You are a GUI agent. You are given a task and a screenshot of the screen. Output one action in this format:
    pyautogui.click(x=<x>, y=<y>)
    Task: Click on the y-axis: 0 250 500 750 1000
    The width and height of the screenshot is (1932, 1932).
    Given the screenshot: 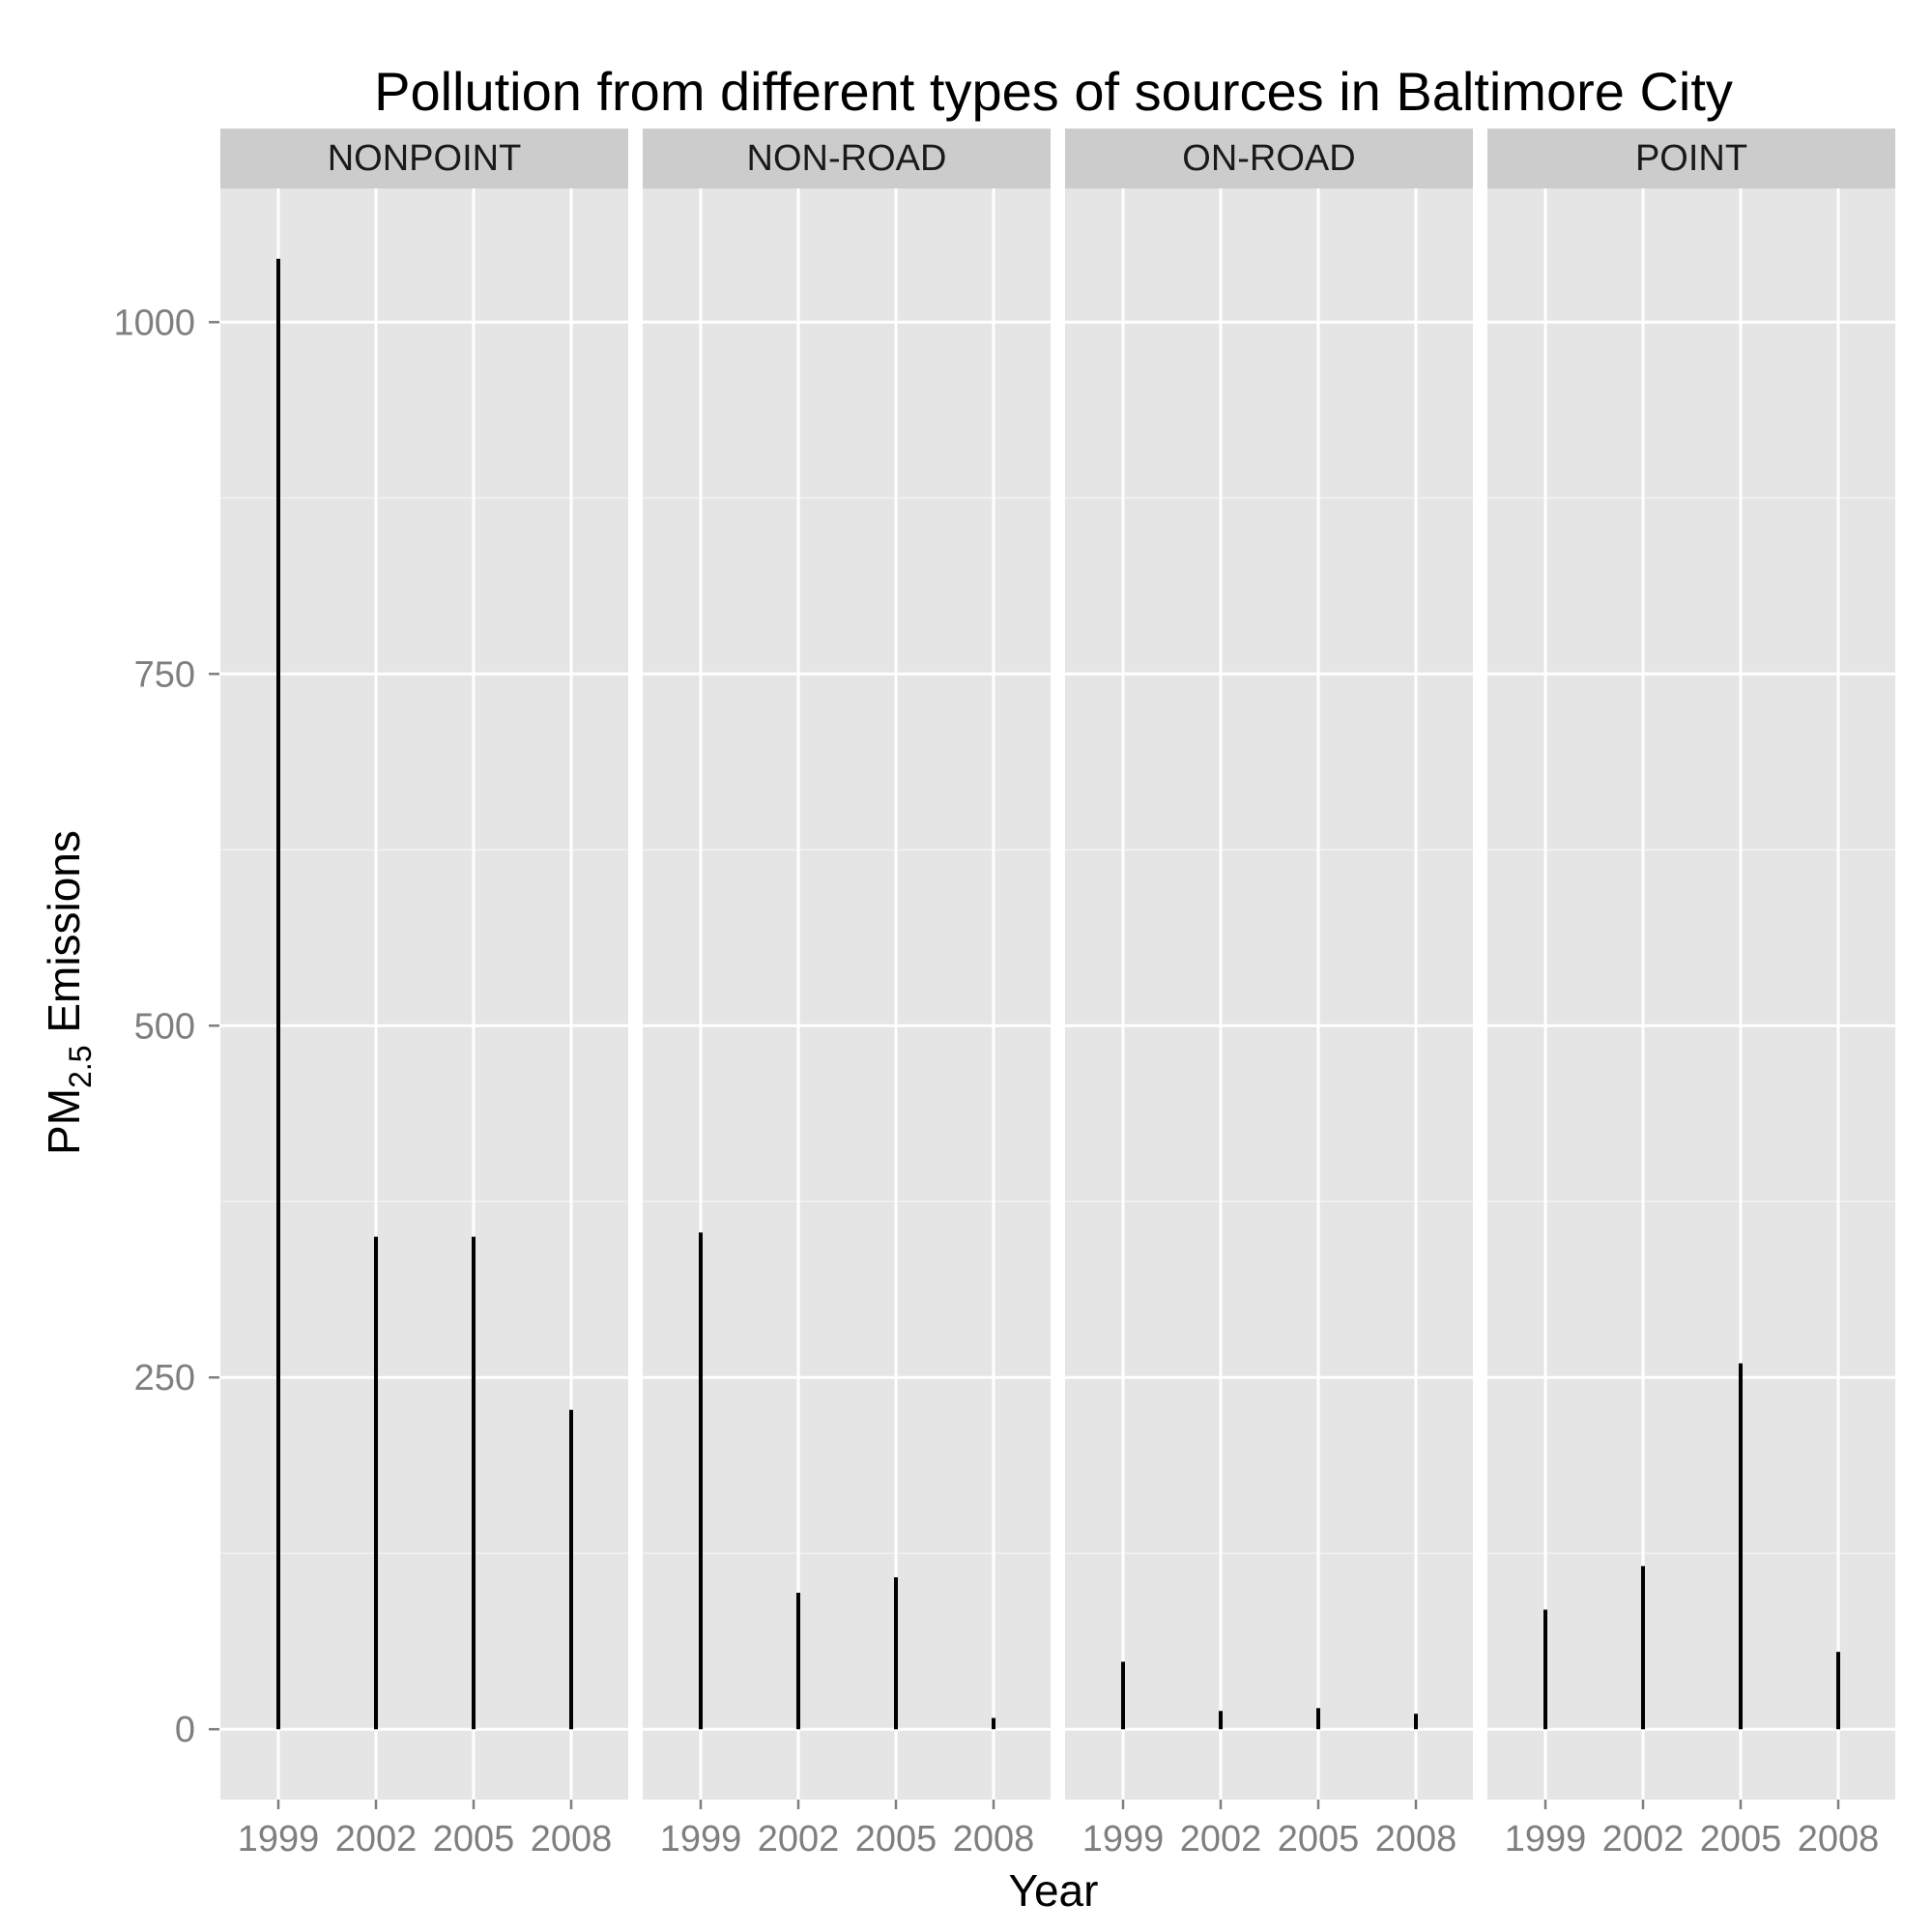 What is the action you would take?
    pyautogui.click(x=166, y=1026)
    